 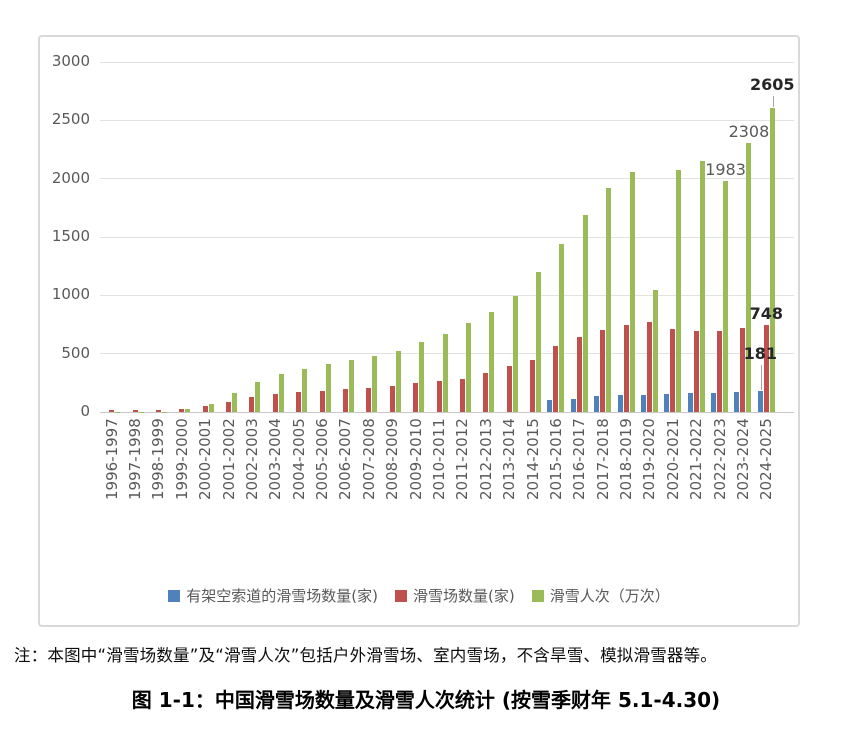 What do you see at coordinates (439, 459) in the screenshot?
I see `x-tick-label: 2010-2011` at bounding box center [439, 459].